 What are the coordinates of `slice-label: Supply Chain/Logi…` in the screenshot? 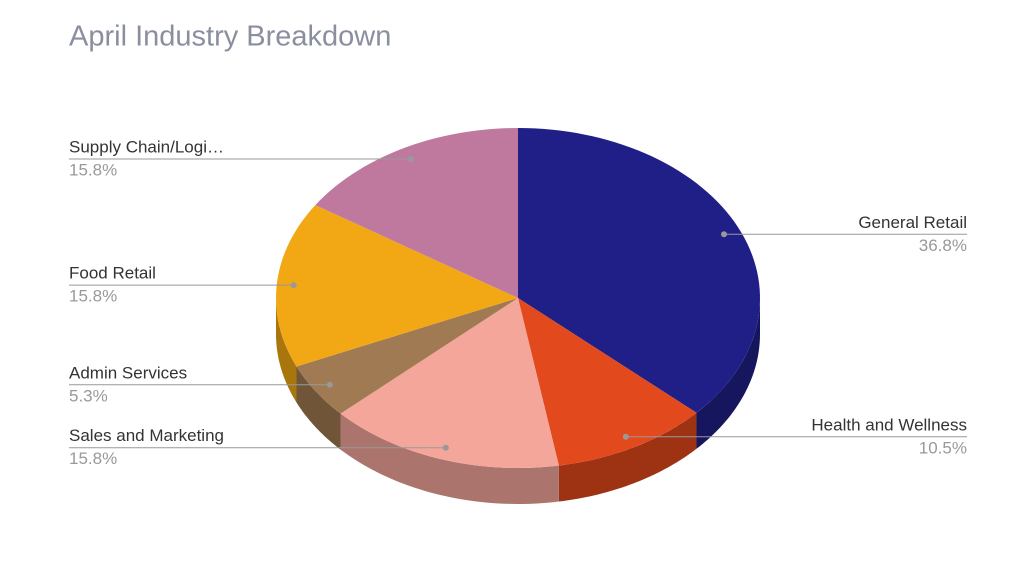 It's located at (146, 146).